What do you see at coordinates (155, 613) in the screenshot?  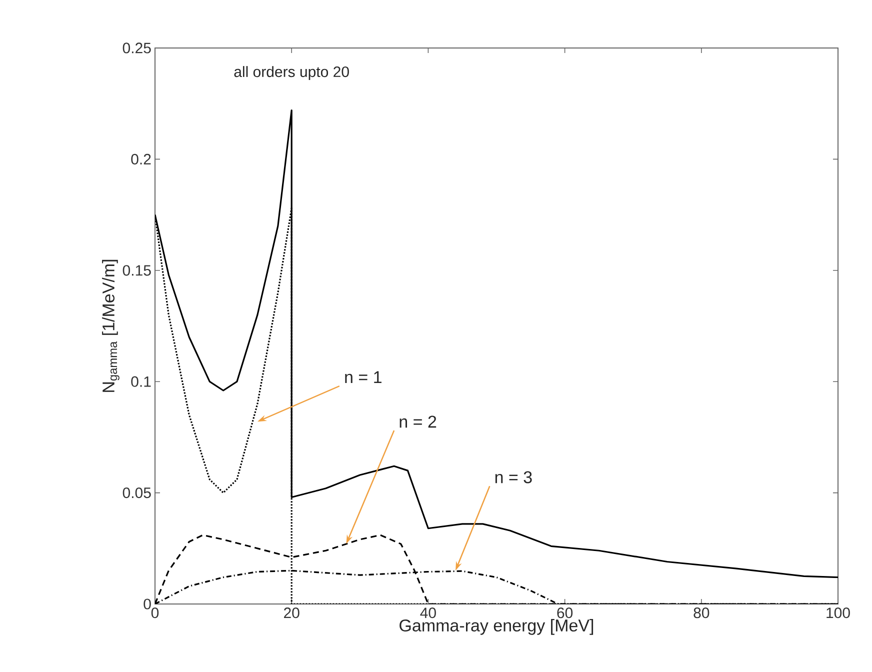 I see `x-tick-label: 0` at bounding box center [155, 613].